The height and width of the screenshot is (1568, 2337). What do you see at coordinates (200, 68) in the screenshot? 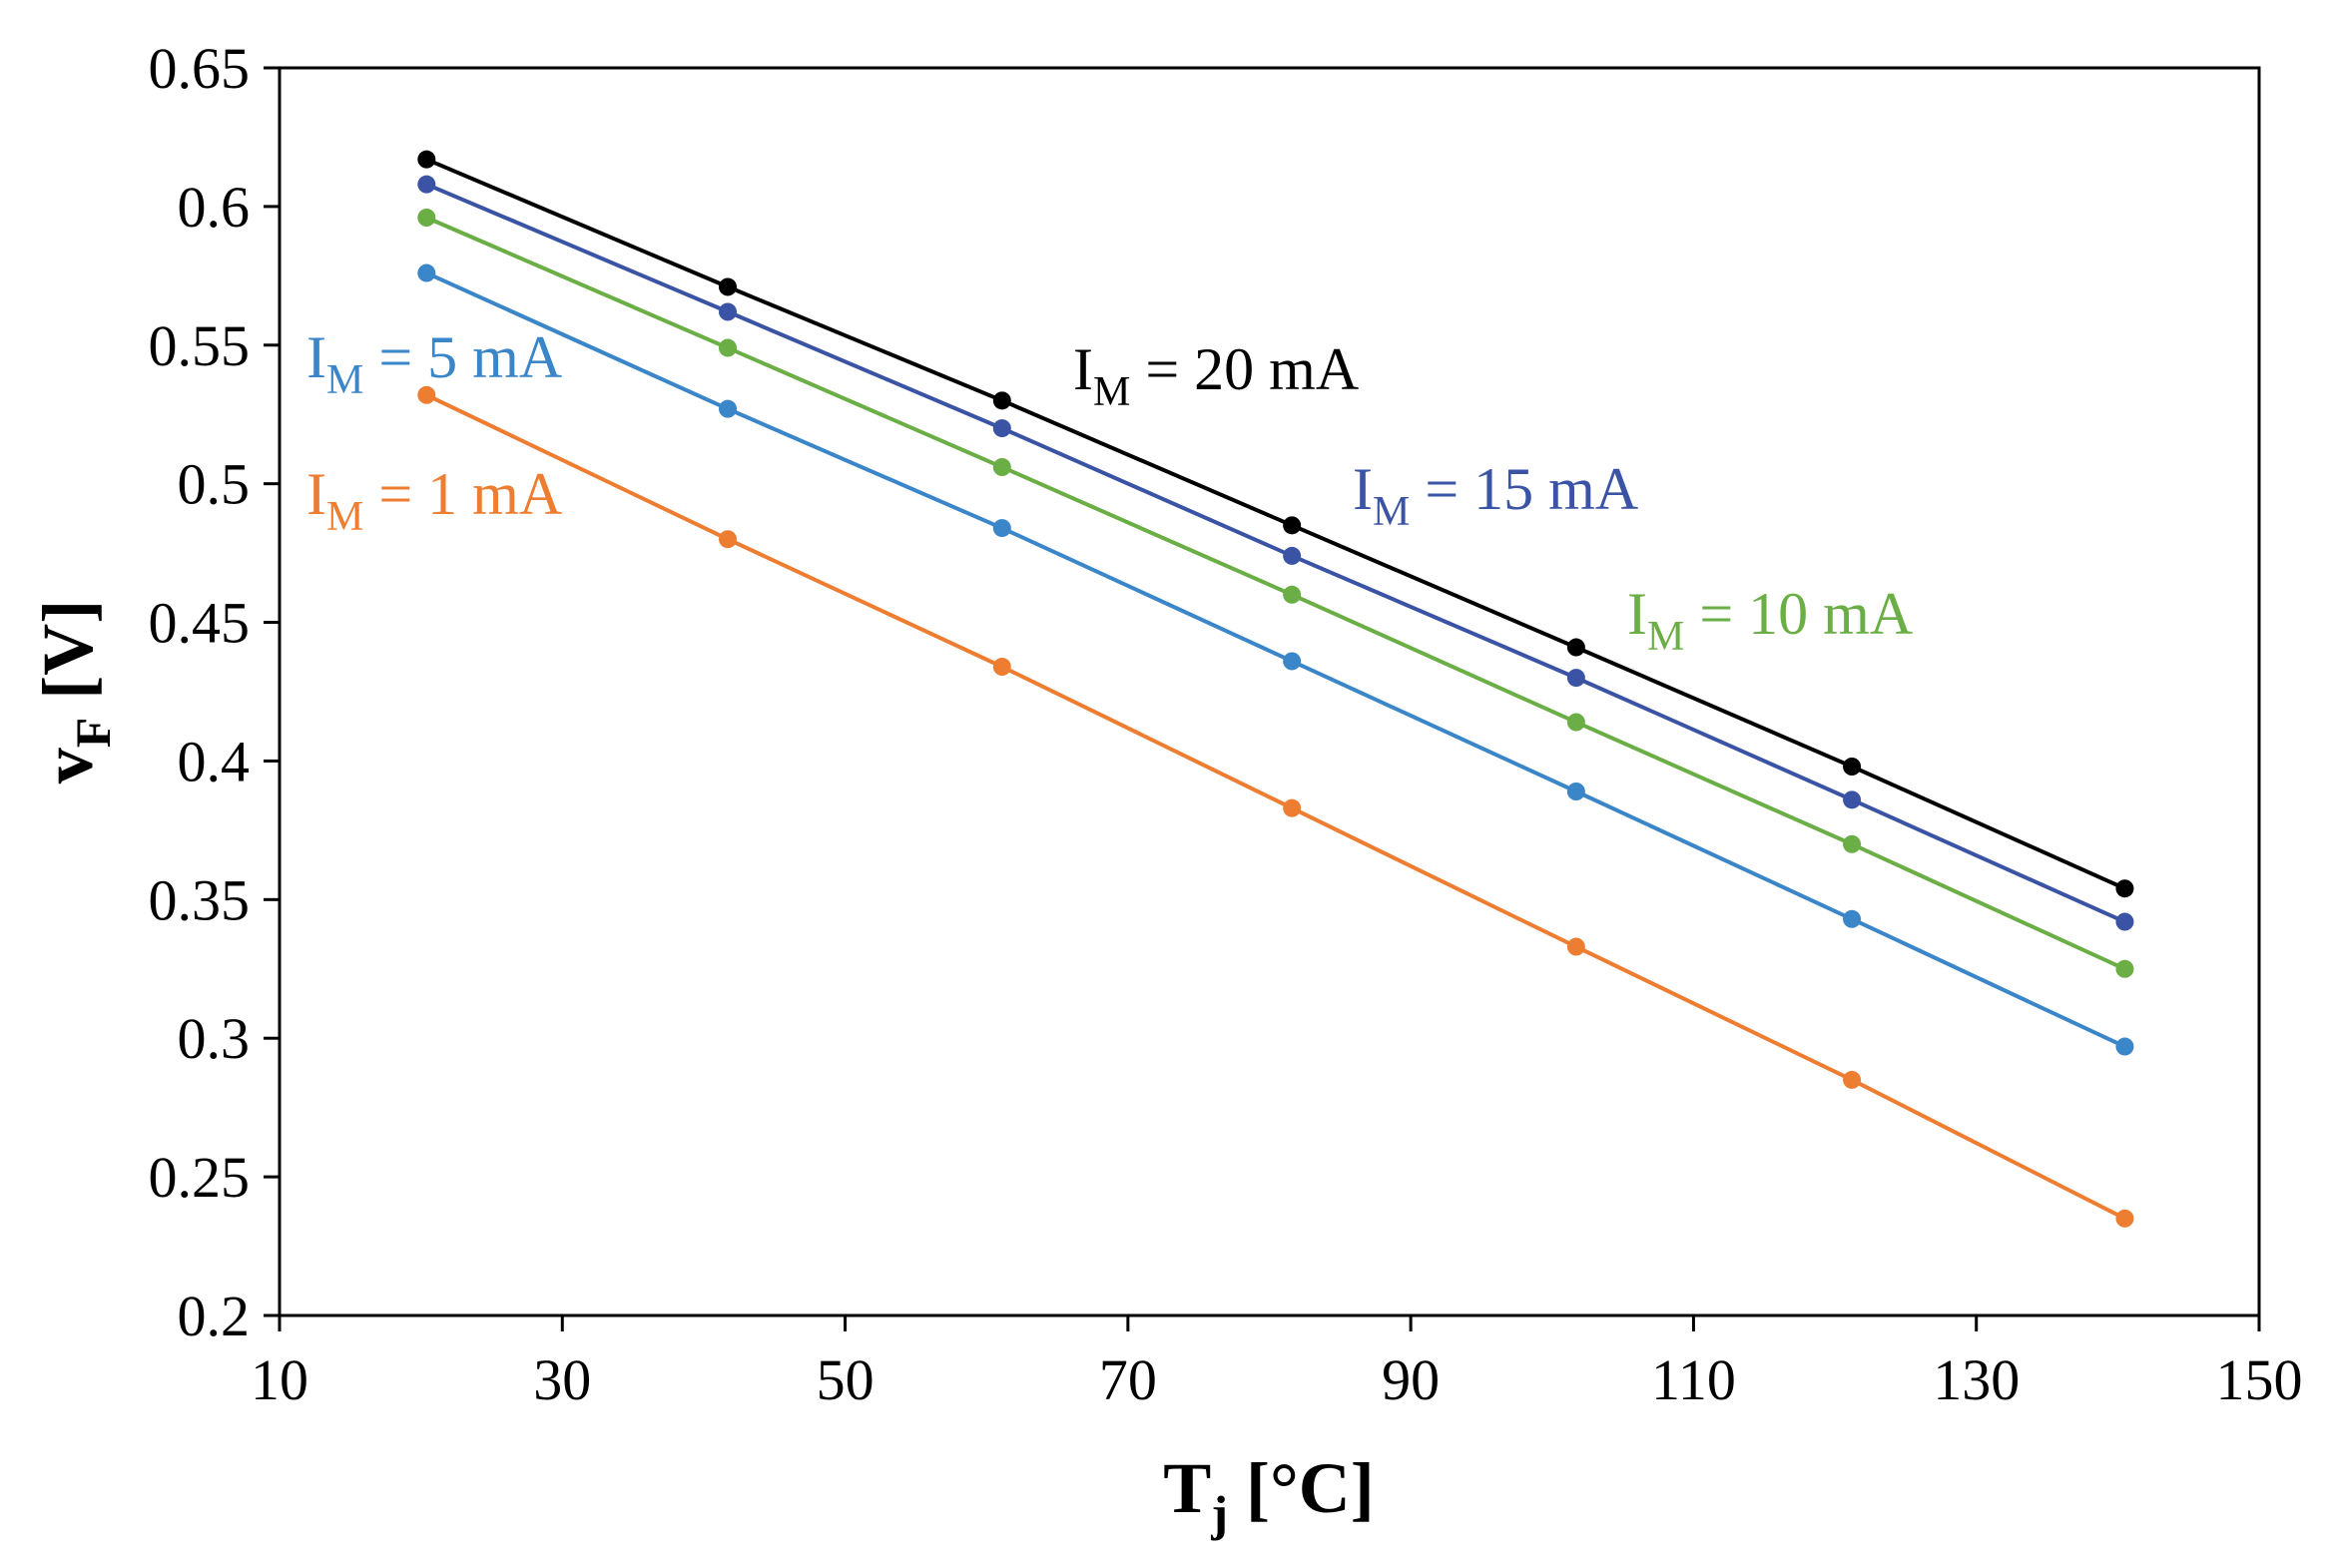
I see `y-tick-label: 0.65` at bounding box center [200, 68].